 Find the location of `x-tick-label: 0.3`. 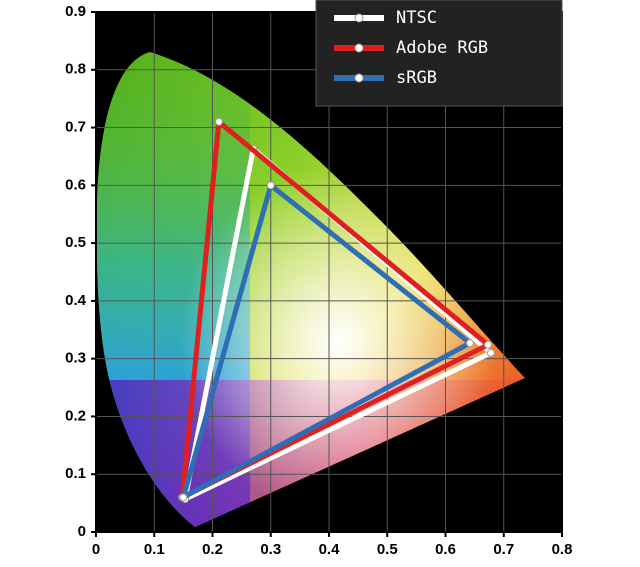

x-tick-label: 0.3 is located at coordinates (270, 549).